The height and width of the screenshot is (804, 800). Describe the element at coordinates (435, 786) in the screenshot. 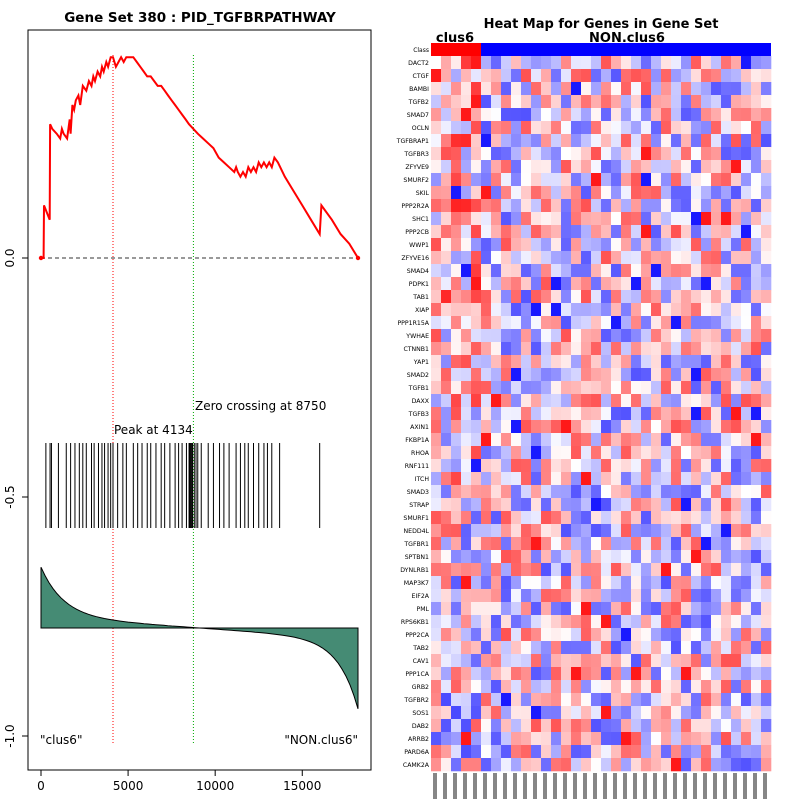

I see `sample-label-mark` at that location.